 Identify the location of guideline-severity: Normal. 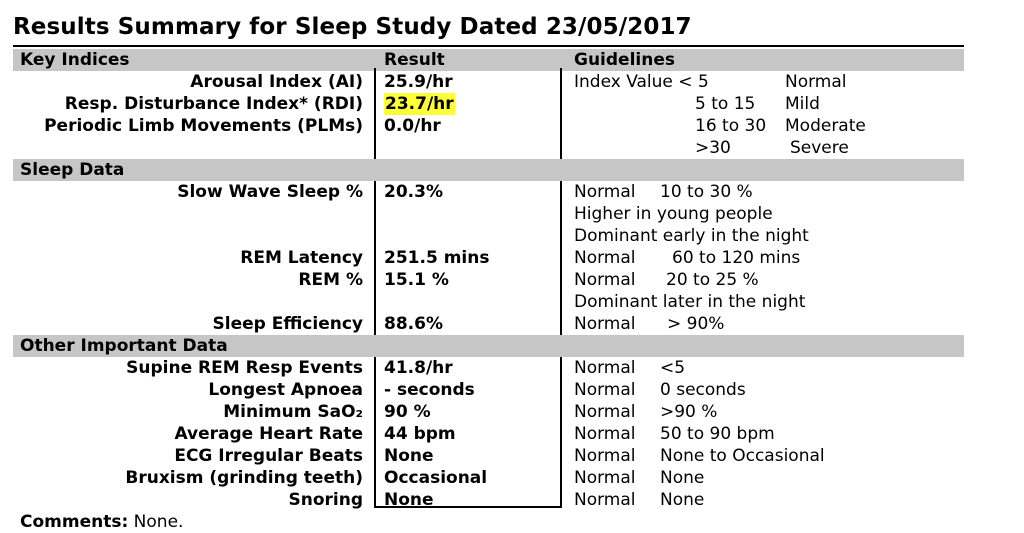
(816, 82).